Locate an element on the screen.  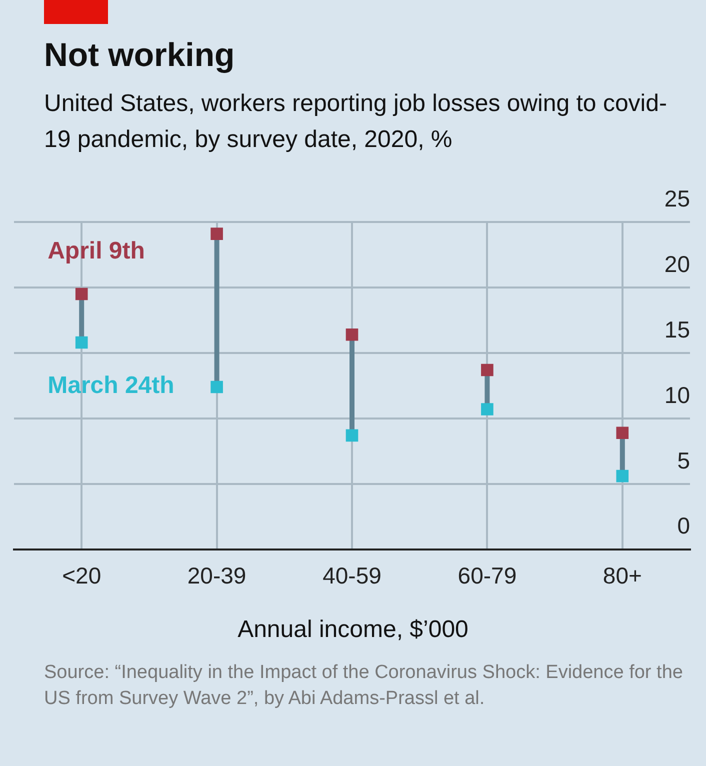
y-tick-label: 15 is located at coordinates (677, 329).